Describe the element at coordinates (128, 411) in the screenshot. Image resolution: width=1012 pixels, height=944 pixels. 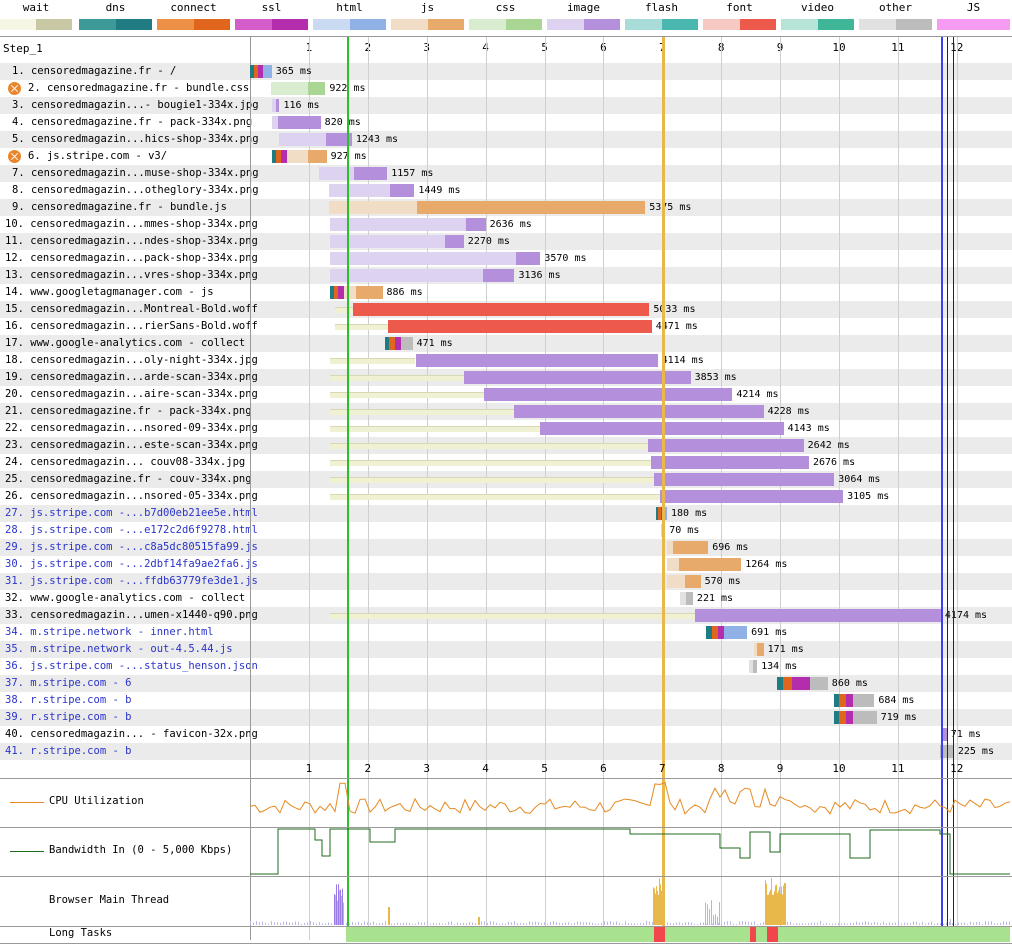
I see `request-label: 21. censoredmagazine.fr - pack-334x.png` at that location.